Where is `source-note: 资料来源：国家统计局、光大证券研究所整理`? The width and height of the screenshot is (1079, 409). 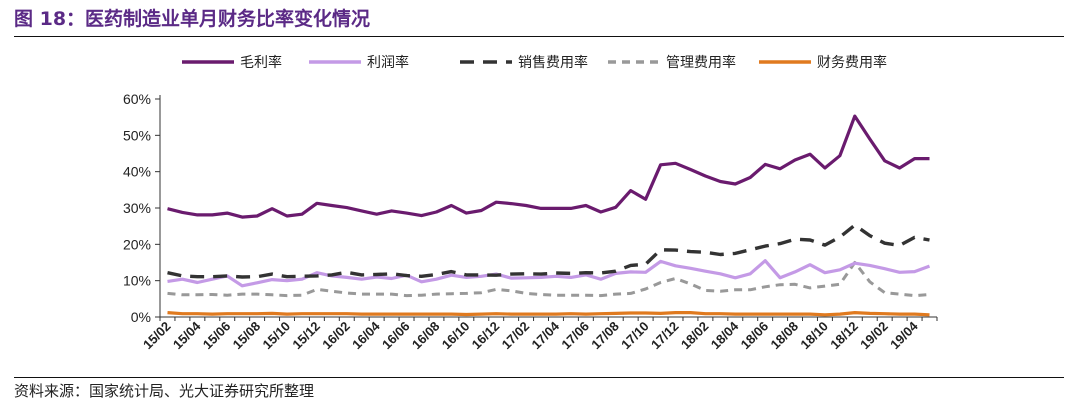
source-note: 资料来源：国家统计局、光大证券研究所整理 is located at coordinates (164, 391).